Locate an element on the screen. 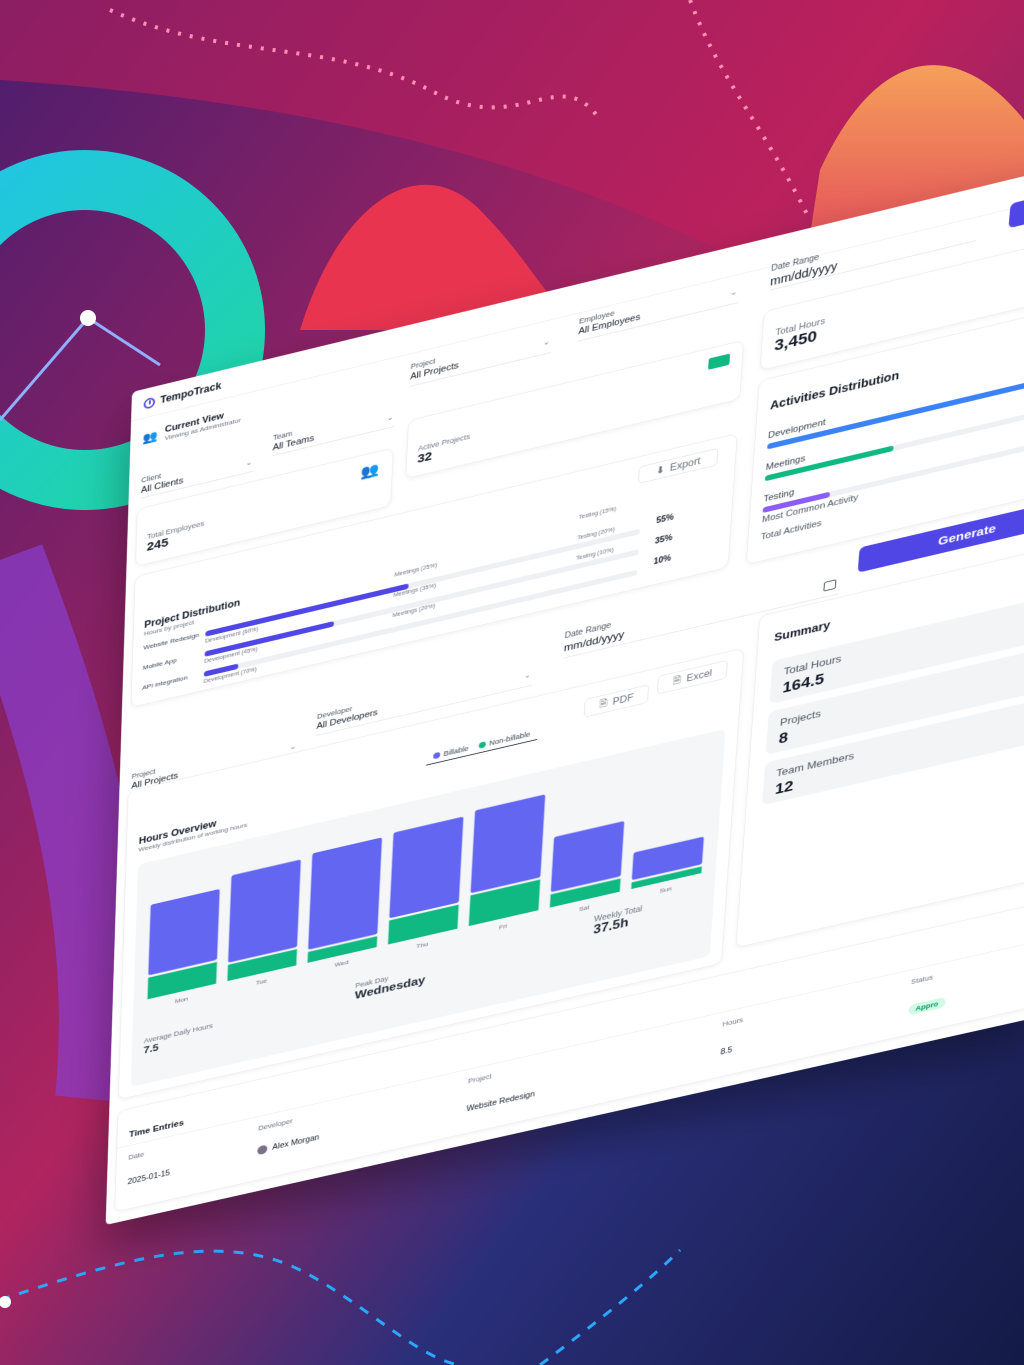 The height and width of the screenshot is (1365, 1024). legend-billable-label: Billable is located at coordinates (455, 750).